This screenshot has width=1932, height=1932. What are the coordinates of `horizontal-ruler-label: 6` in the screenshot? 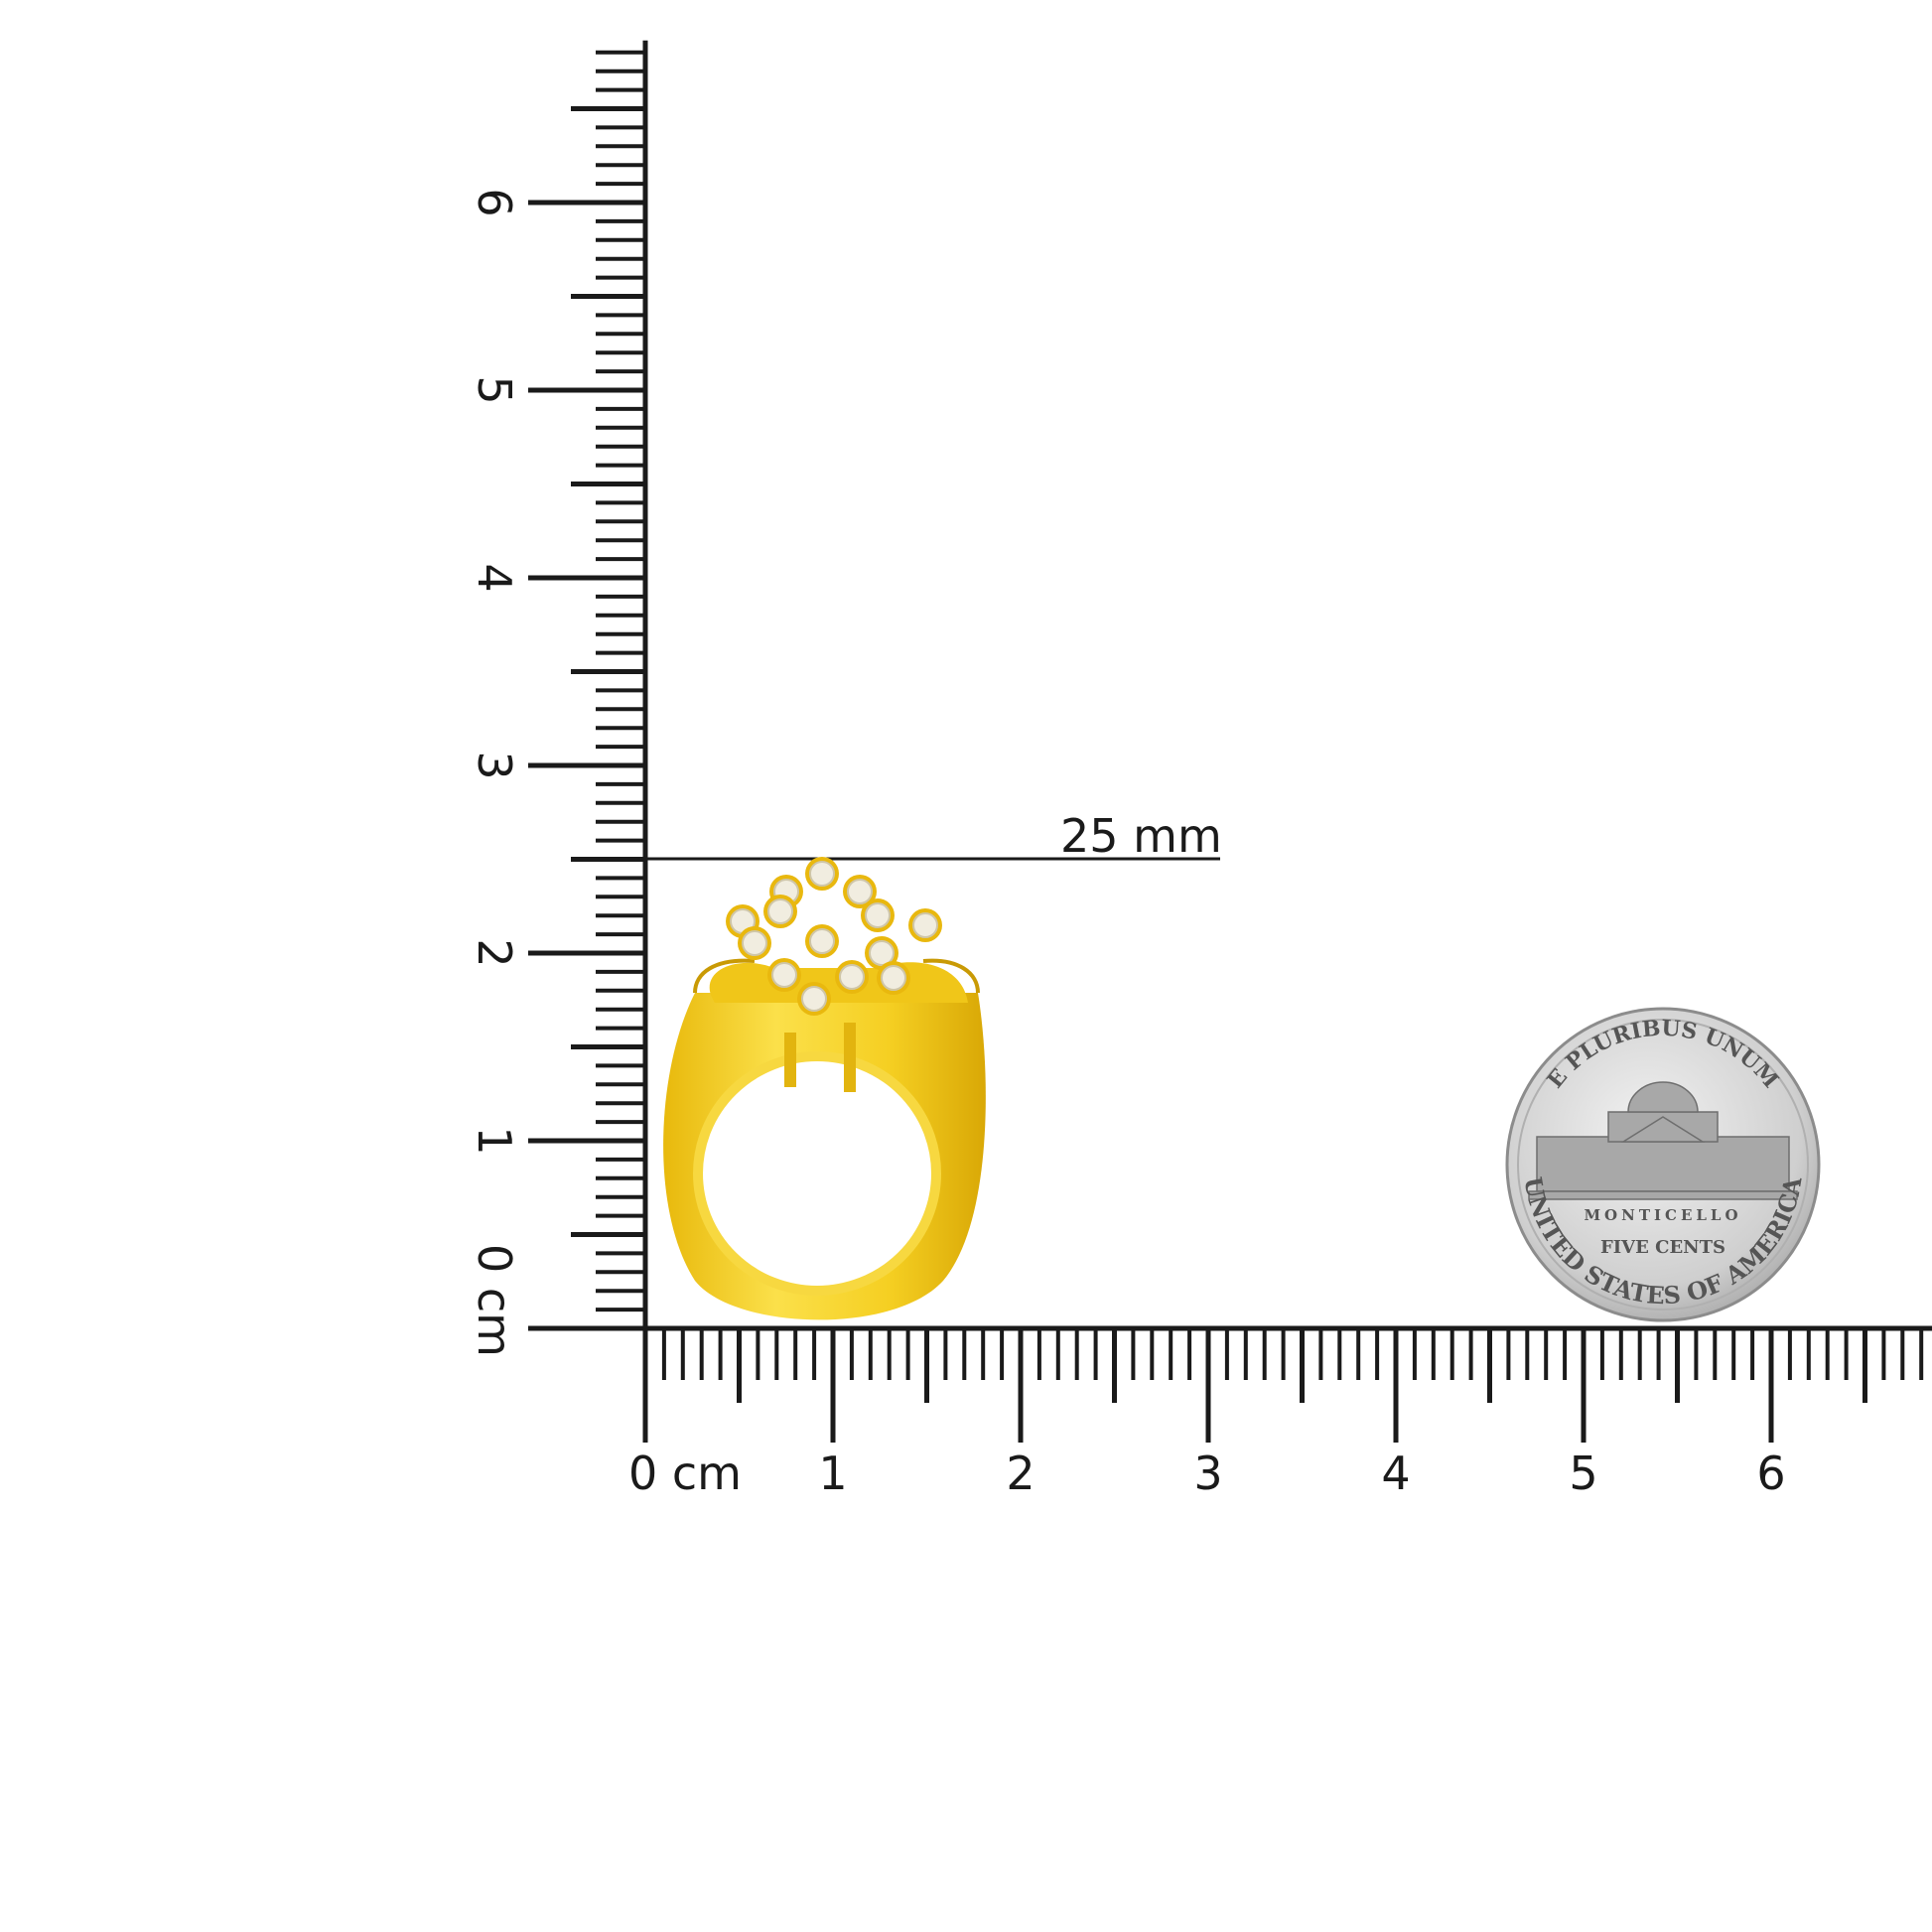 It's located at (1770, 1473).